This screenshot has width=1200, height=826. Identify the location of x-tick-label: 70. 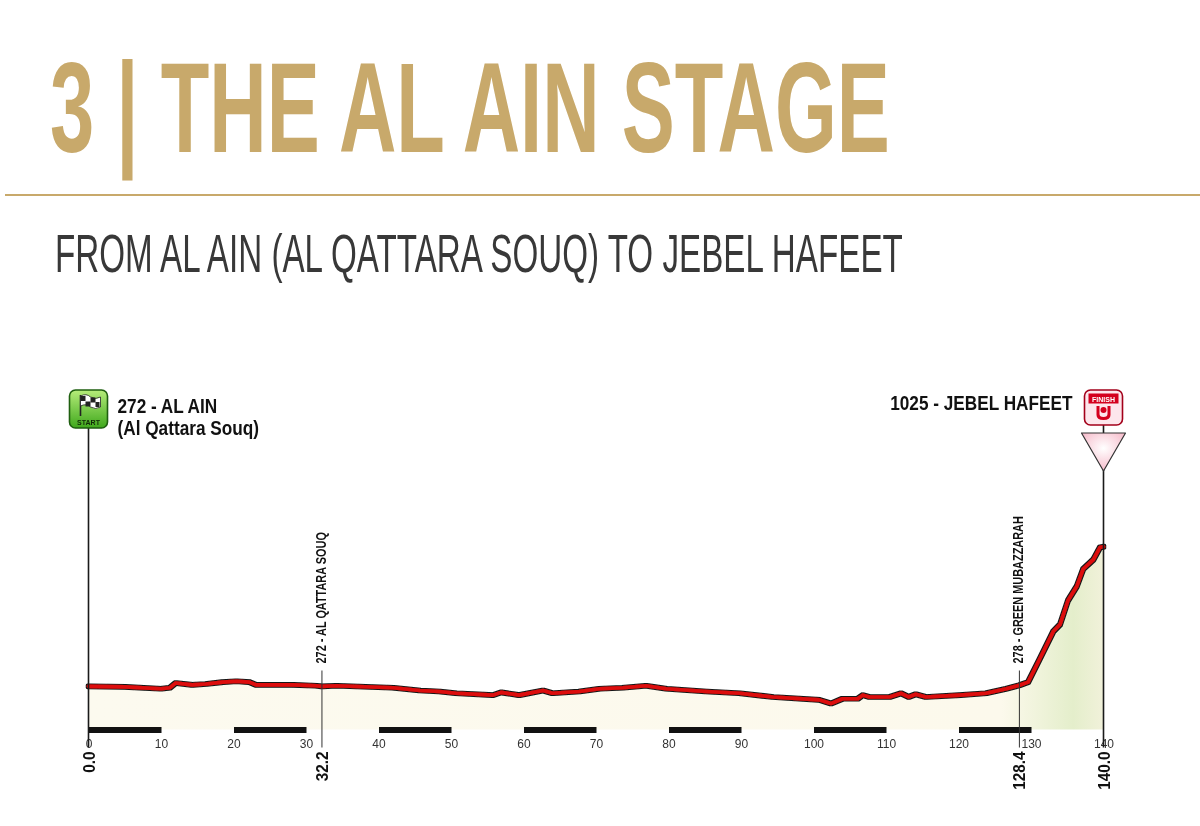
(596, 744).